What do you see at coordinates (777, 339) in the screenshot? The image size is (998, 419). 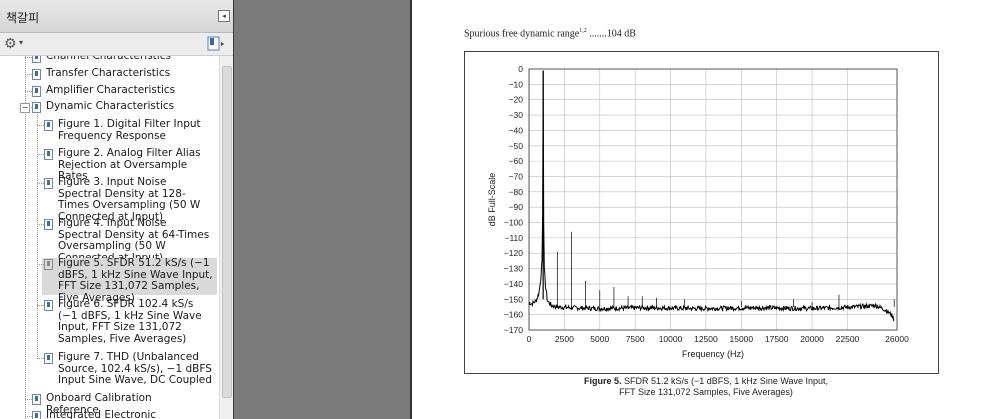 I see `x-tick-label: 17500` at bounding box center [777, 339].